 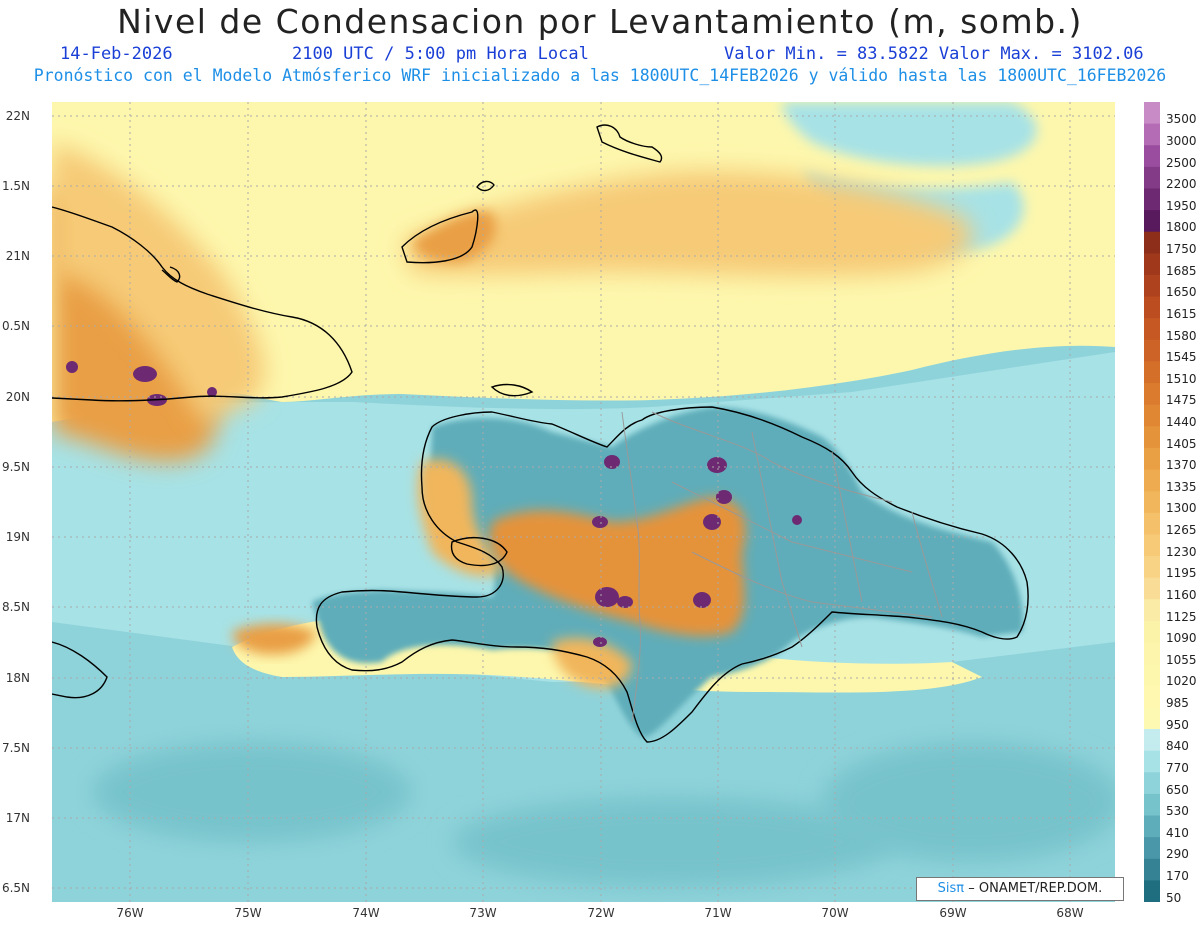 What do you see at coordinates (512, 390) in the screenshot?
I see `coast-tortuga` at bounding box center [512, 390].